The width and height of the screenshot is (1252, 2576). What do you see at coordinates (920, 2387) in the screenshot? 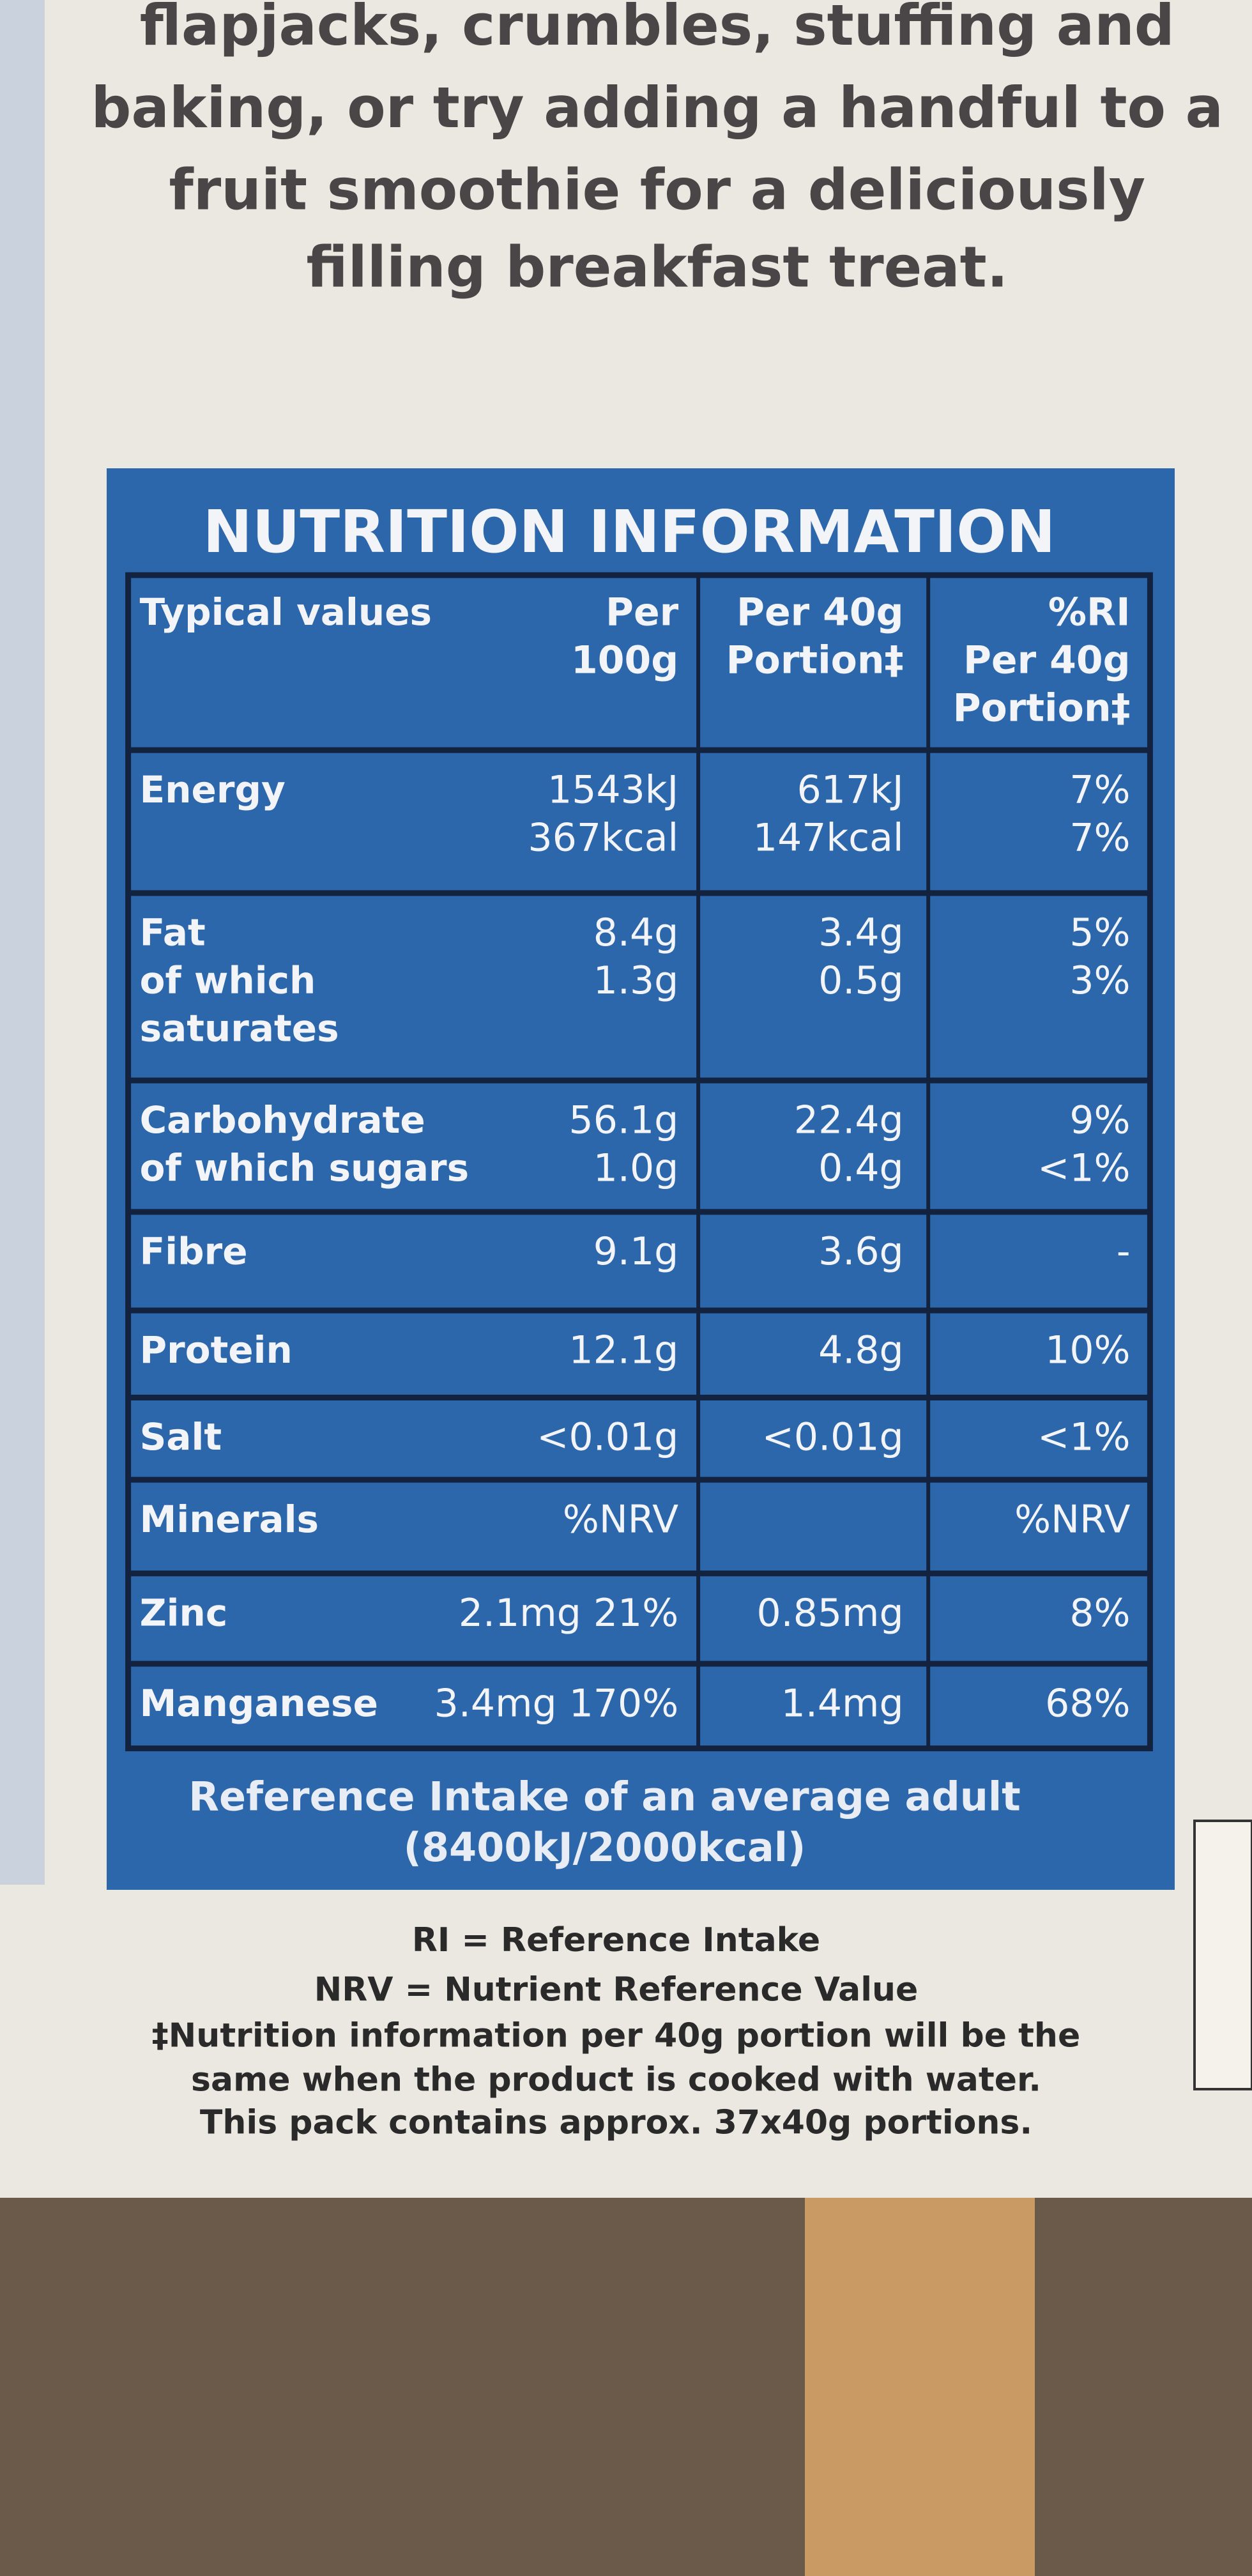
I see `floor-board` at bounding box center [920, 2387].